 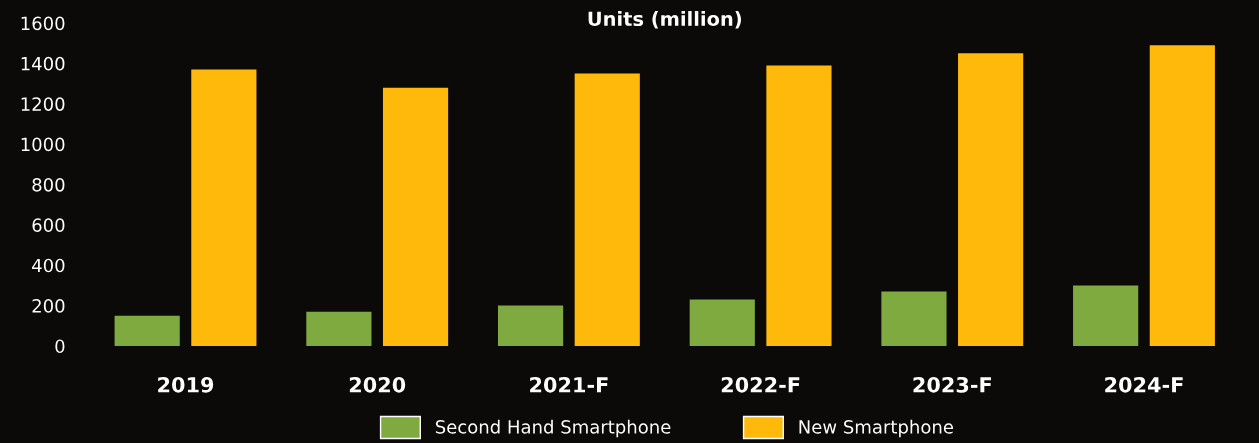 I want to click on legend-label: Second Hand Smartphone, so click(x=553, y=428).